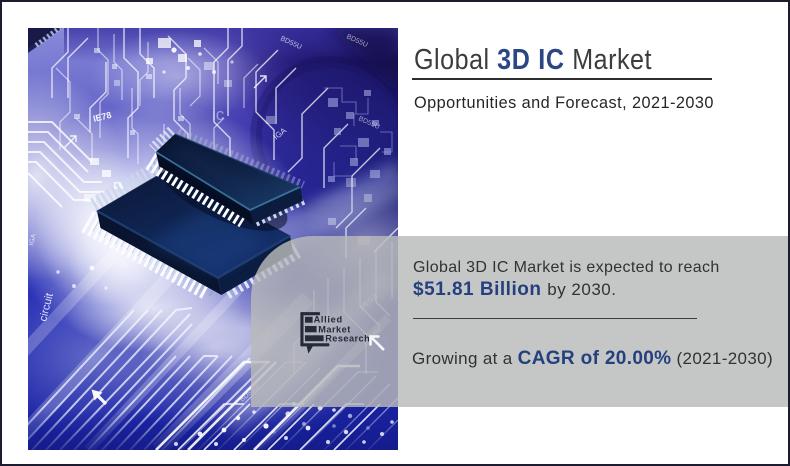 The image size is (790, 466). I want to click on svg-text: Market, so click(334, 329).